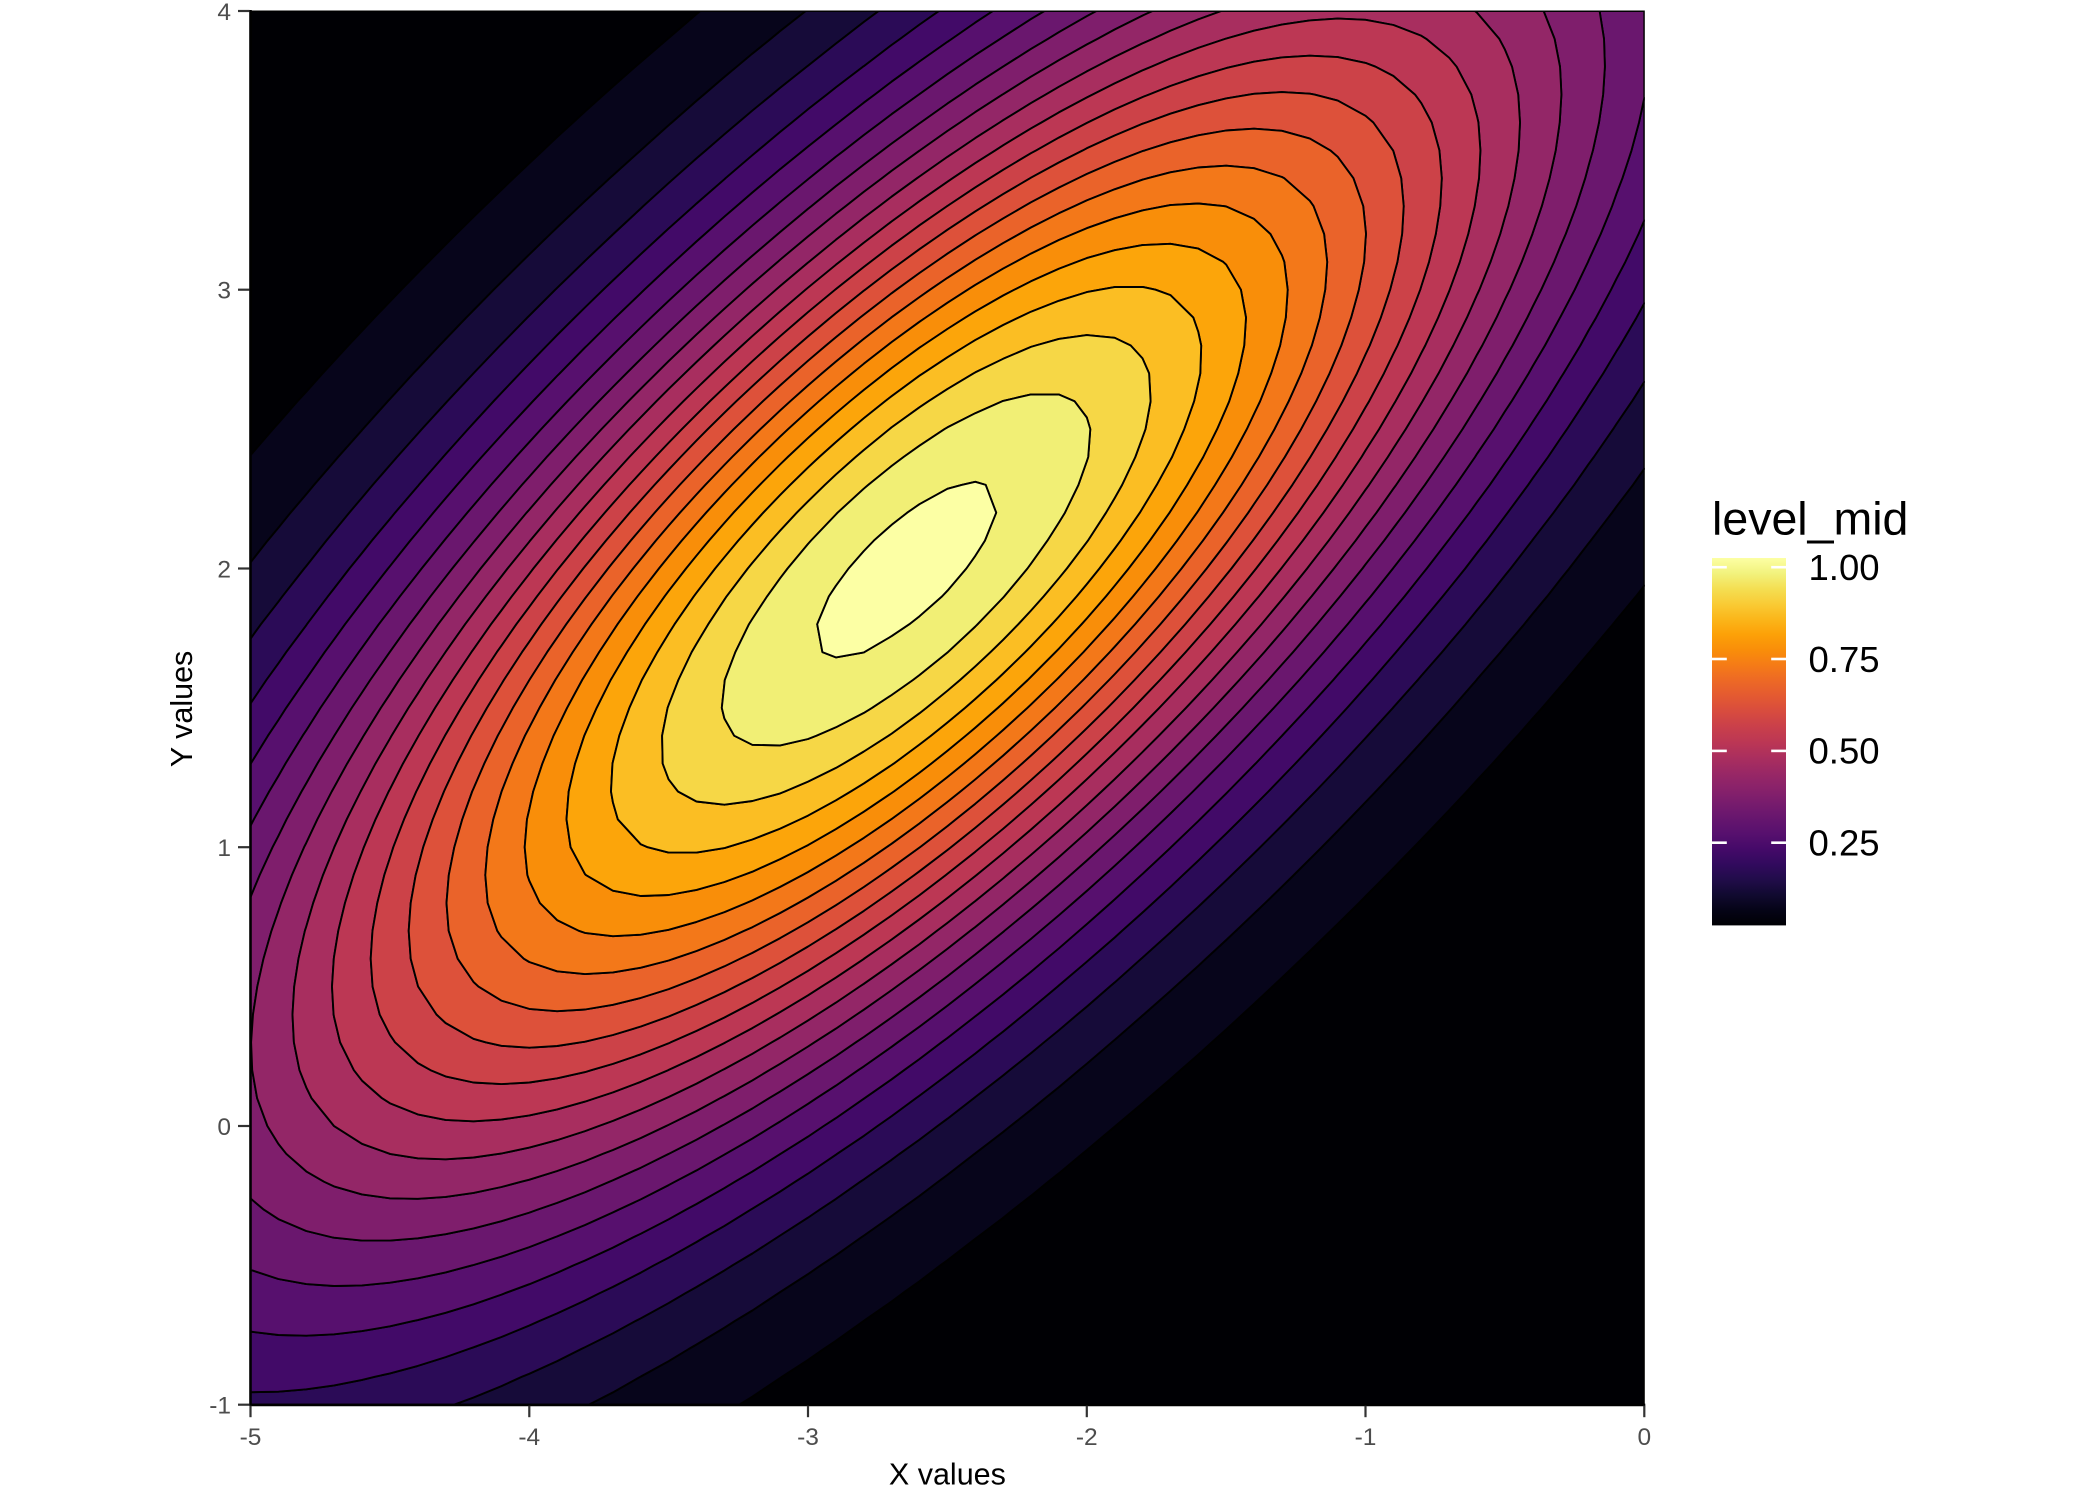 The width and height of the screenshot is (2100, 1500). Describe the element at coordinates (1810, 519) in the screenshot. I see `svg-text: level_mid` at that location.